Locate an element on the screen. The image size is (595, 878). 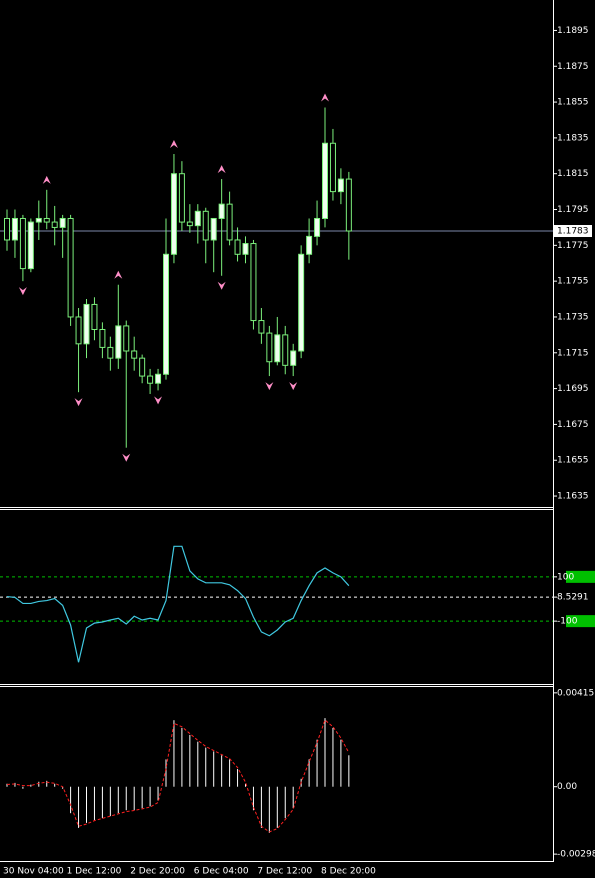
x-tick-label: 30 Nov 04:00 is located at coordinates (33, 872).